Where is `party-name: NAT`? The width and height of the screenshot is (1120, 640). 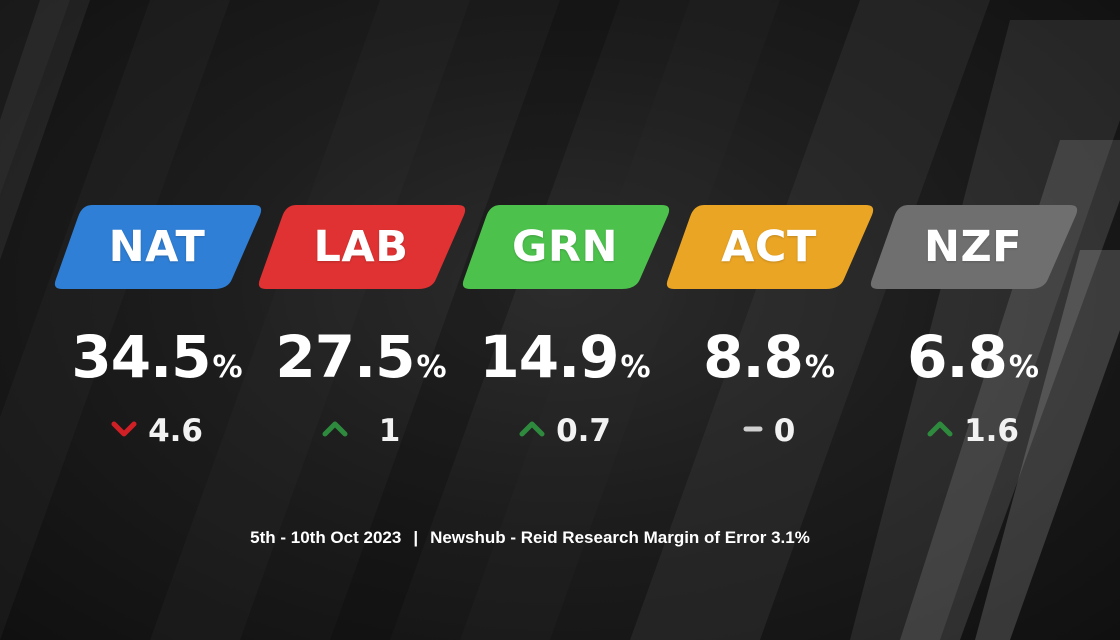 party-name: NAT is located at coordinates (157, 247).